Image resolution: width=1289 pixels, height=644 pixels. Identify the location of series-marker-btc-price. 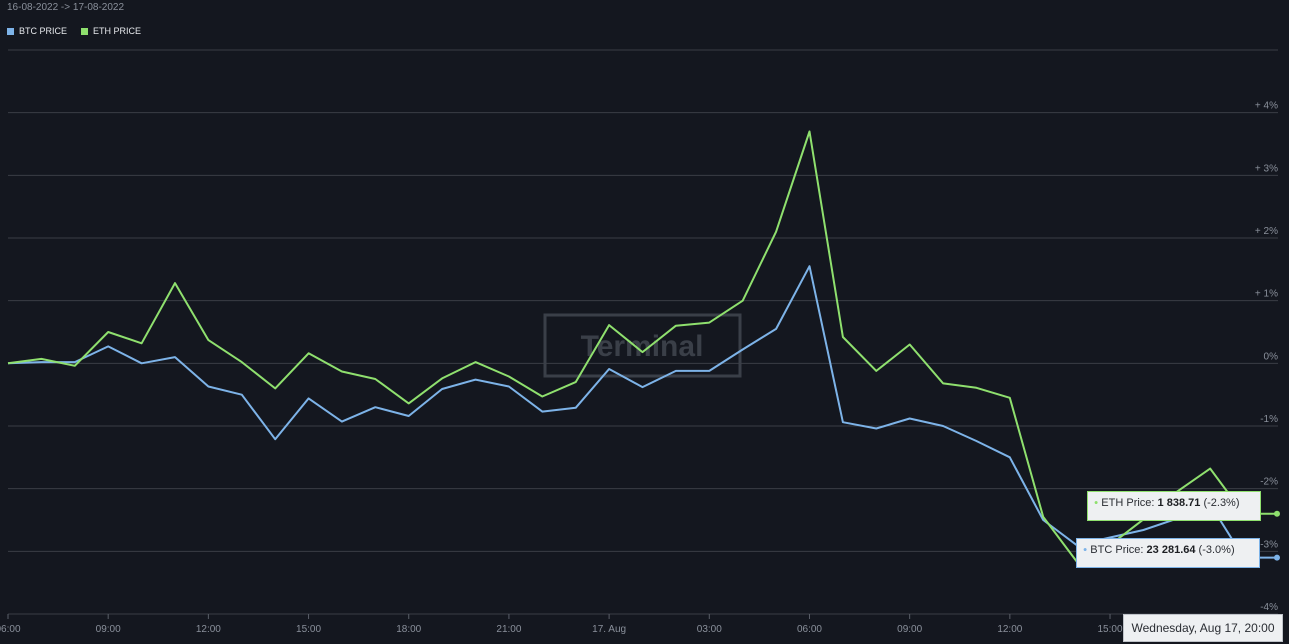
(1277, 557).